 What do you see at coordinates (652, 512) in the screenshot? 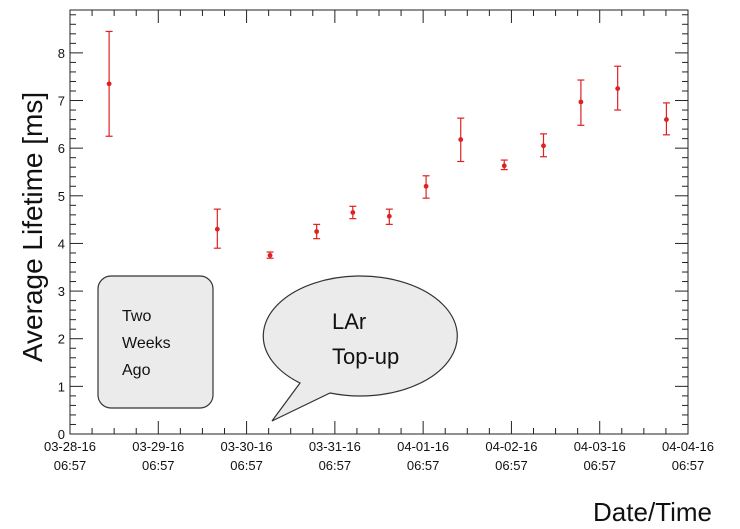
I see `x-axis-title: Date/Time` at bounding box center [652, 512].